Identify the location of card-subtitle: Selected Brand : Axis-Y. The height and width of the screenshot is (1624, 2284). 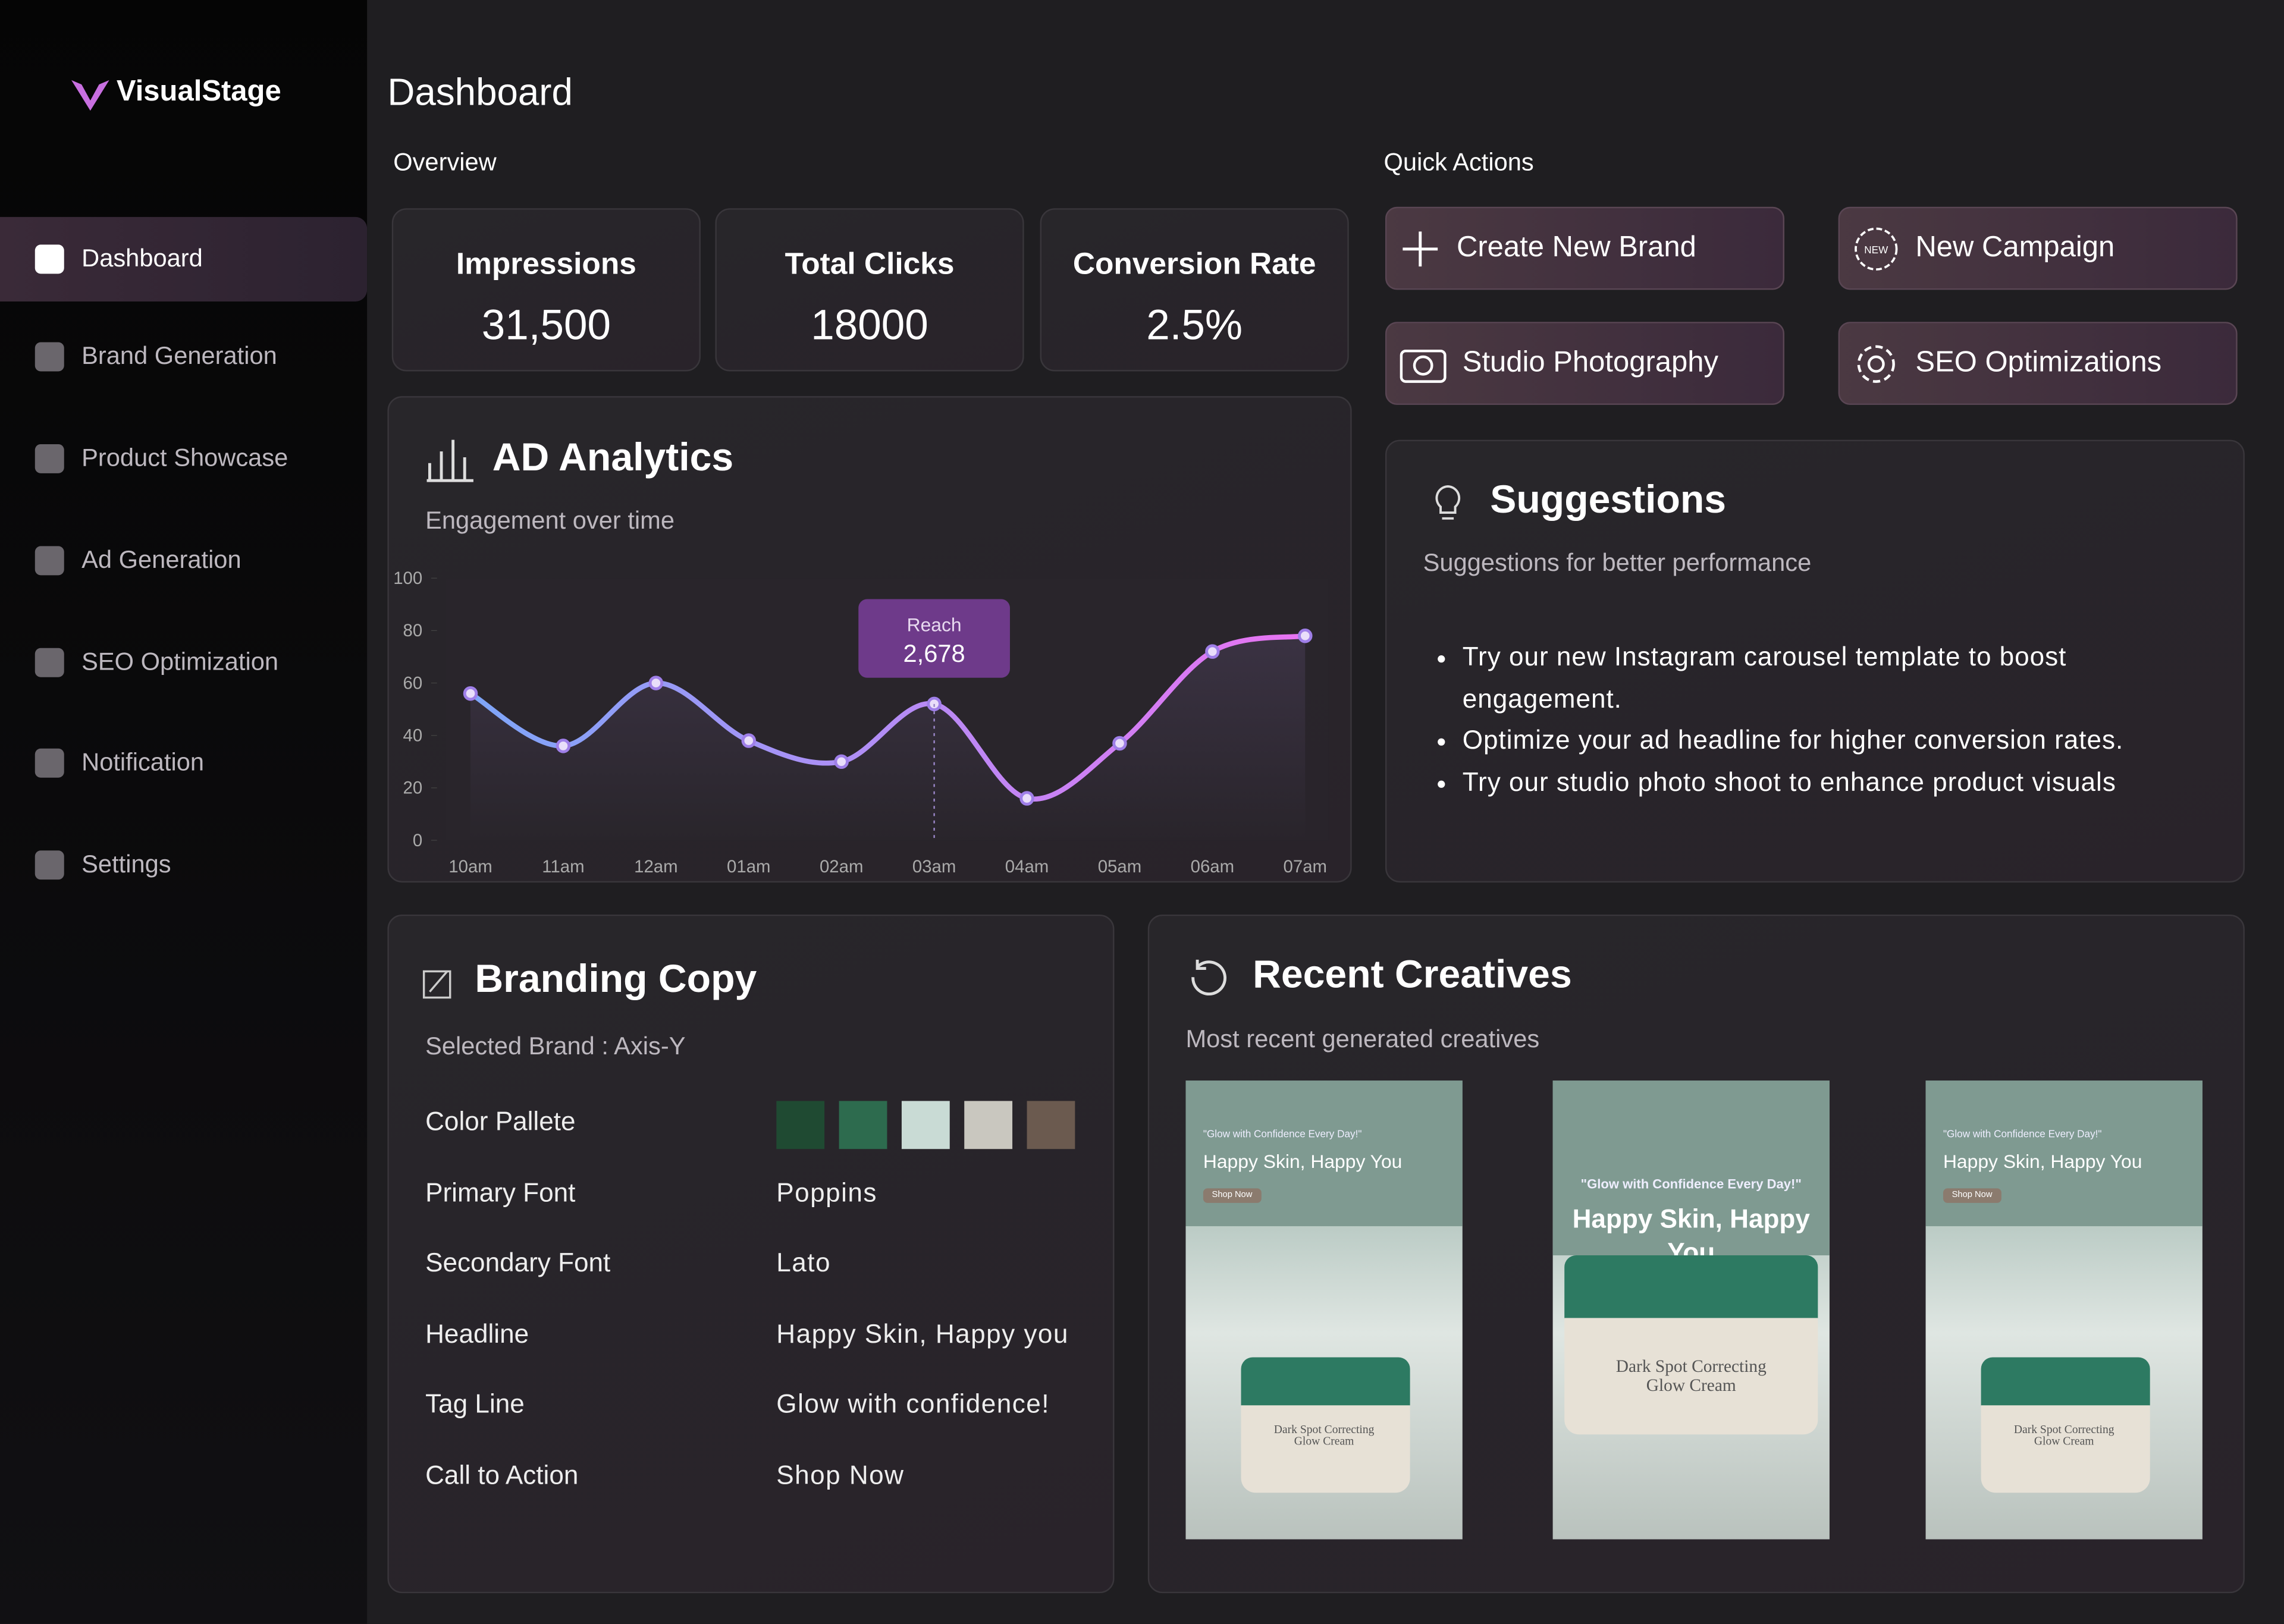
(555, 1046).